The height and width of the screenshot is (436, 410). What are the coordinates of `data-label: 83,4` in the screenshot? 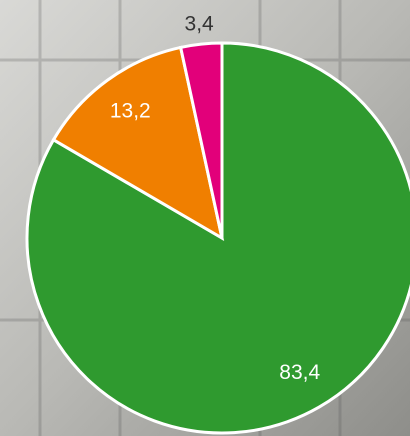 It's located at (299, 372).